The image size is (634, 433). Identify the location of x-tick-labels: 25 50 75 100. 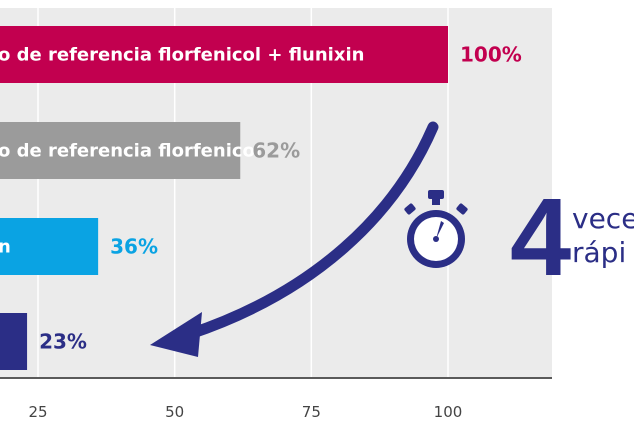
(245, 412).